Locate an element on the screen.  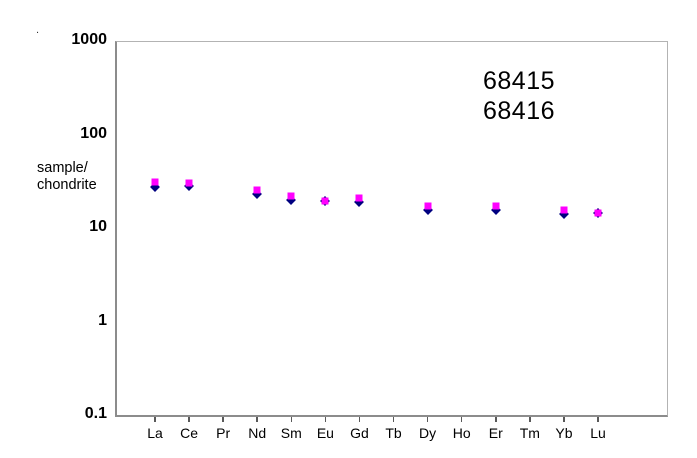
x-tick-label-Lu: Lu is located at coordinates (598, 433).